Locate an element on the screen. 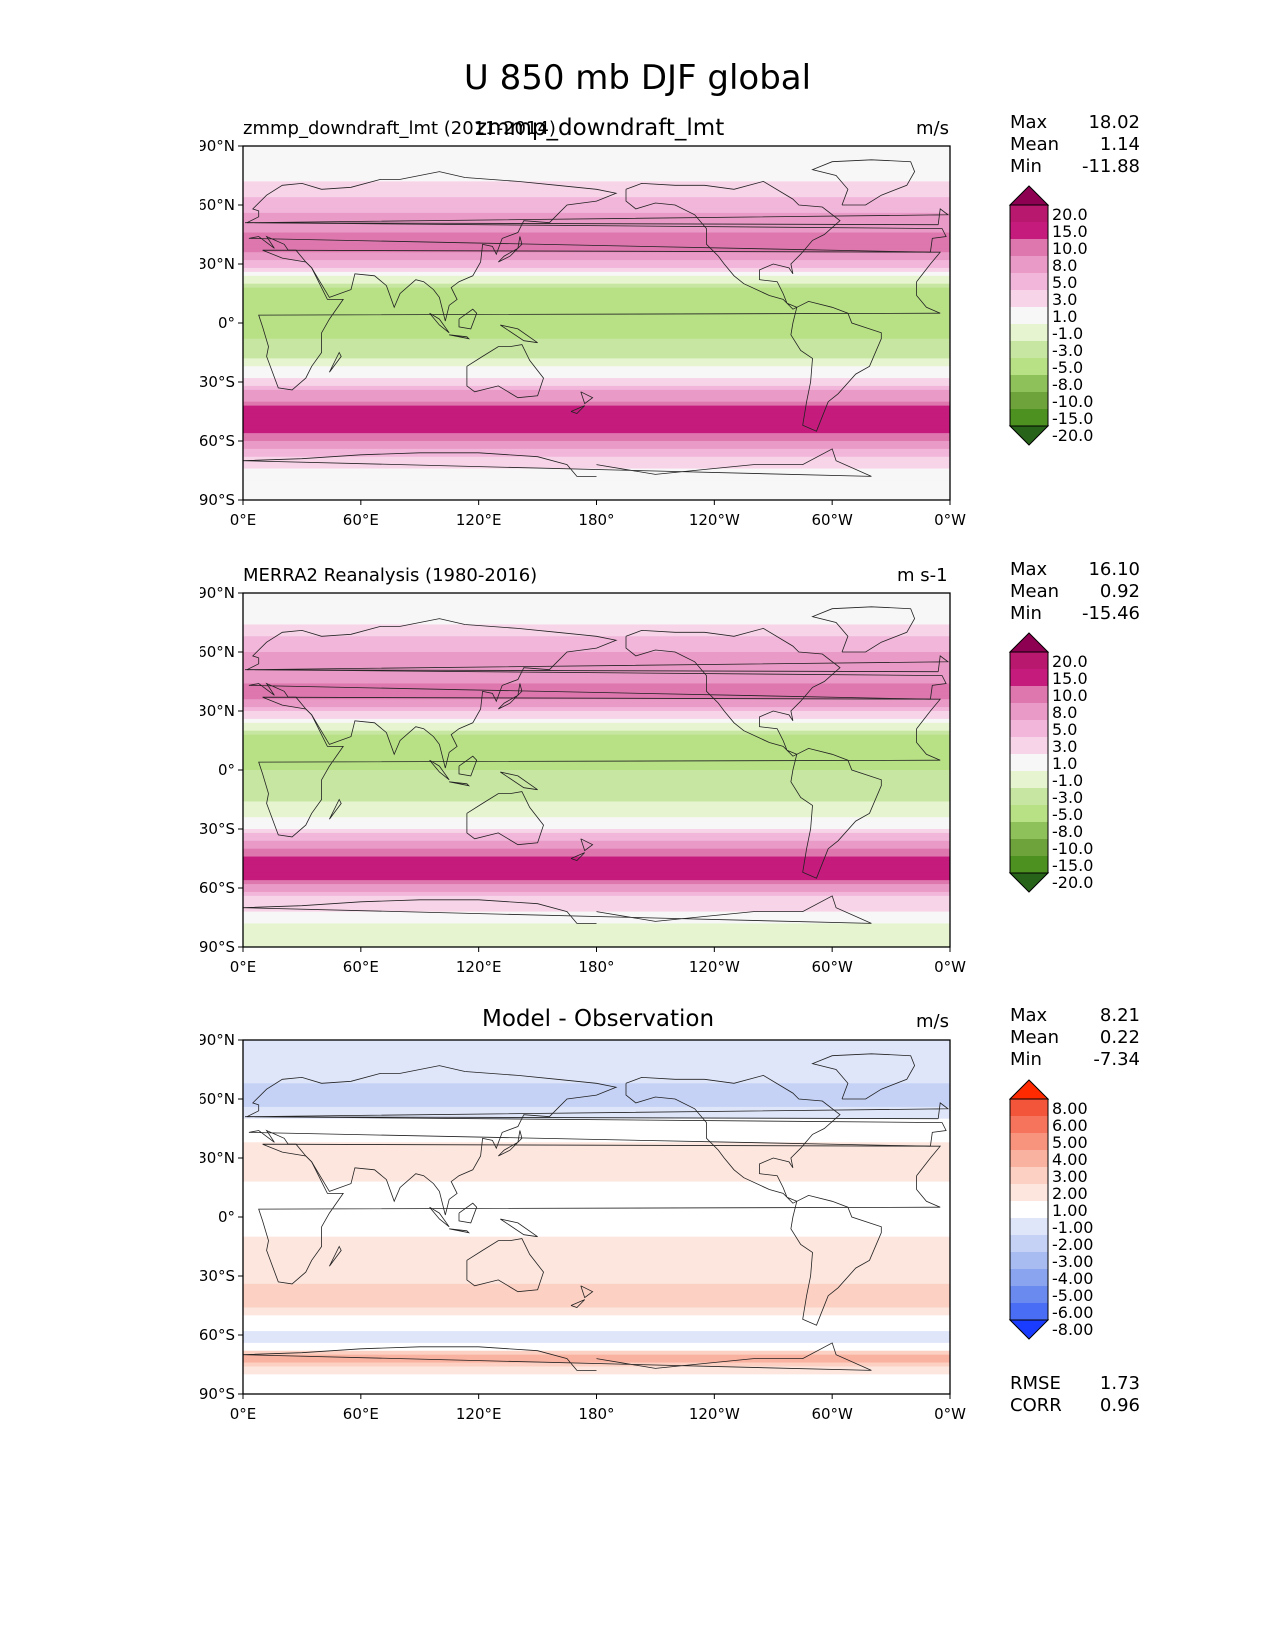 This screenshot has width=1275, height=1650. panel-subtitle: MERRA2 Reanalysis (1980-2016) is located at coordinates (390, 575).